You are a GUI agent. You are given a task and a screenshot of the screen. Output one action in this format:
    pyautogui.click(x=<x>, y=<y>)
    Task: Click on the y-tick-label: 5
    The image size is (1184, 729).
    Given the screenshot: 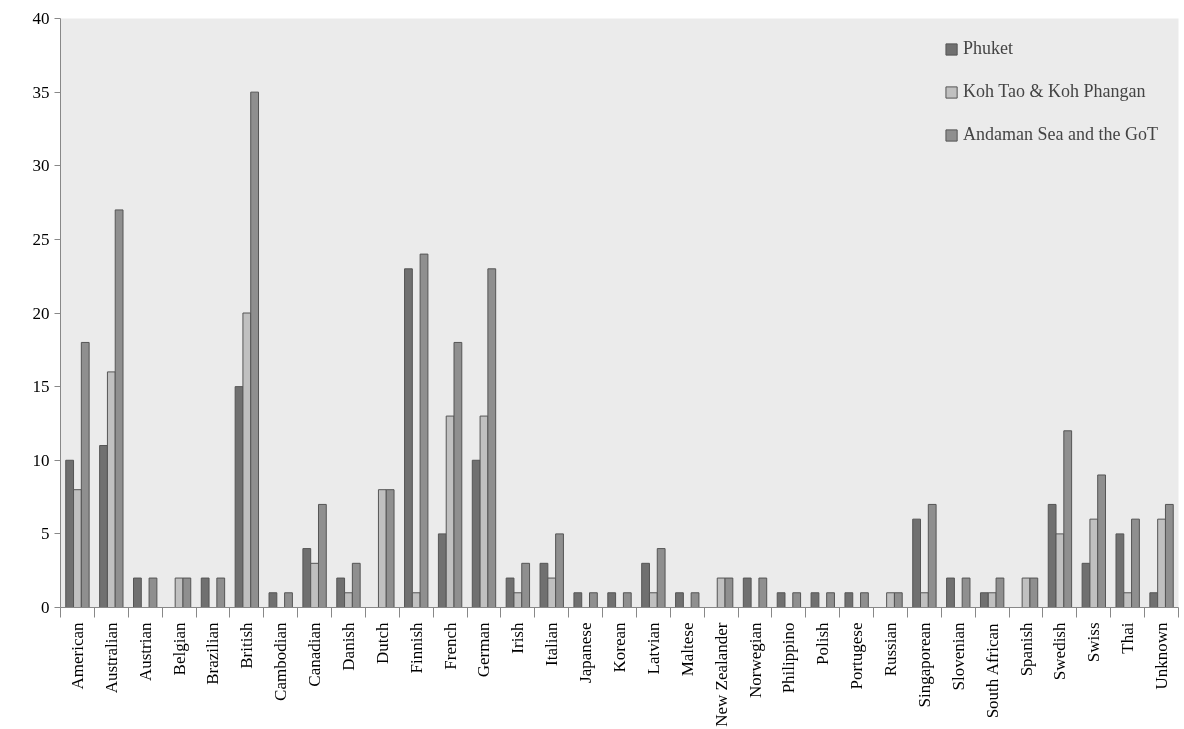 What is the action you would take?
    pyautogui.click(x=45, y=534)
    